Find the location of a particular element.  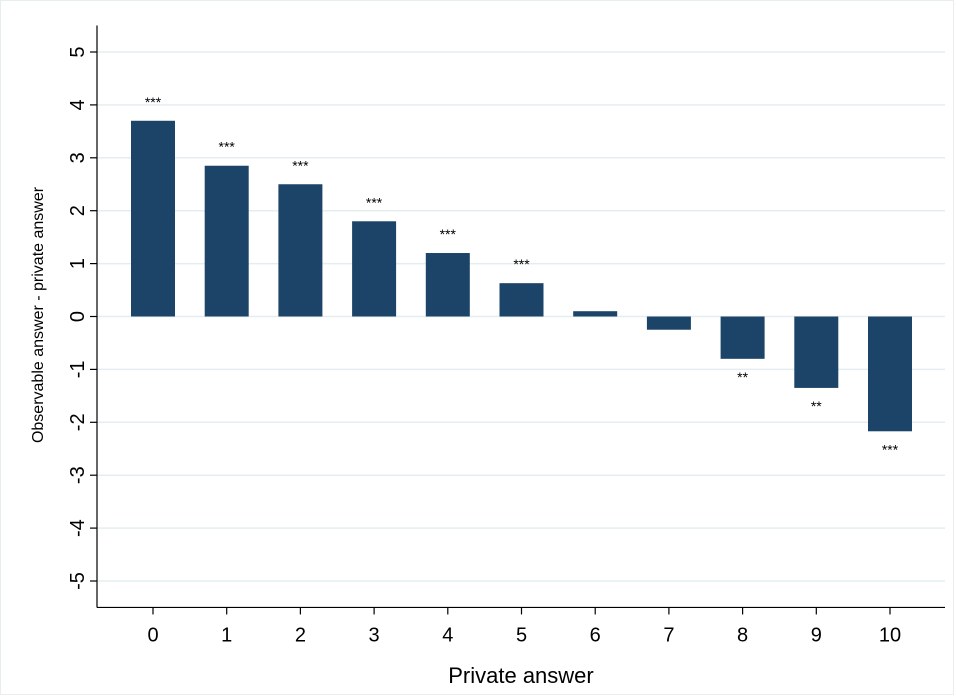

significance-label-5: *** is located at coordinates (521, 264).